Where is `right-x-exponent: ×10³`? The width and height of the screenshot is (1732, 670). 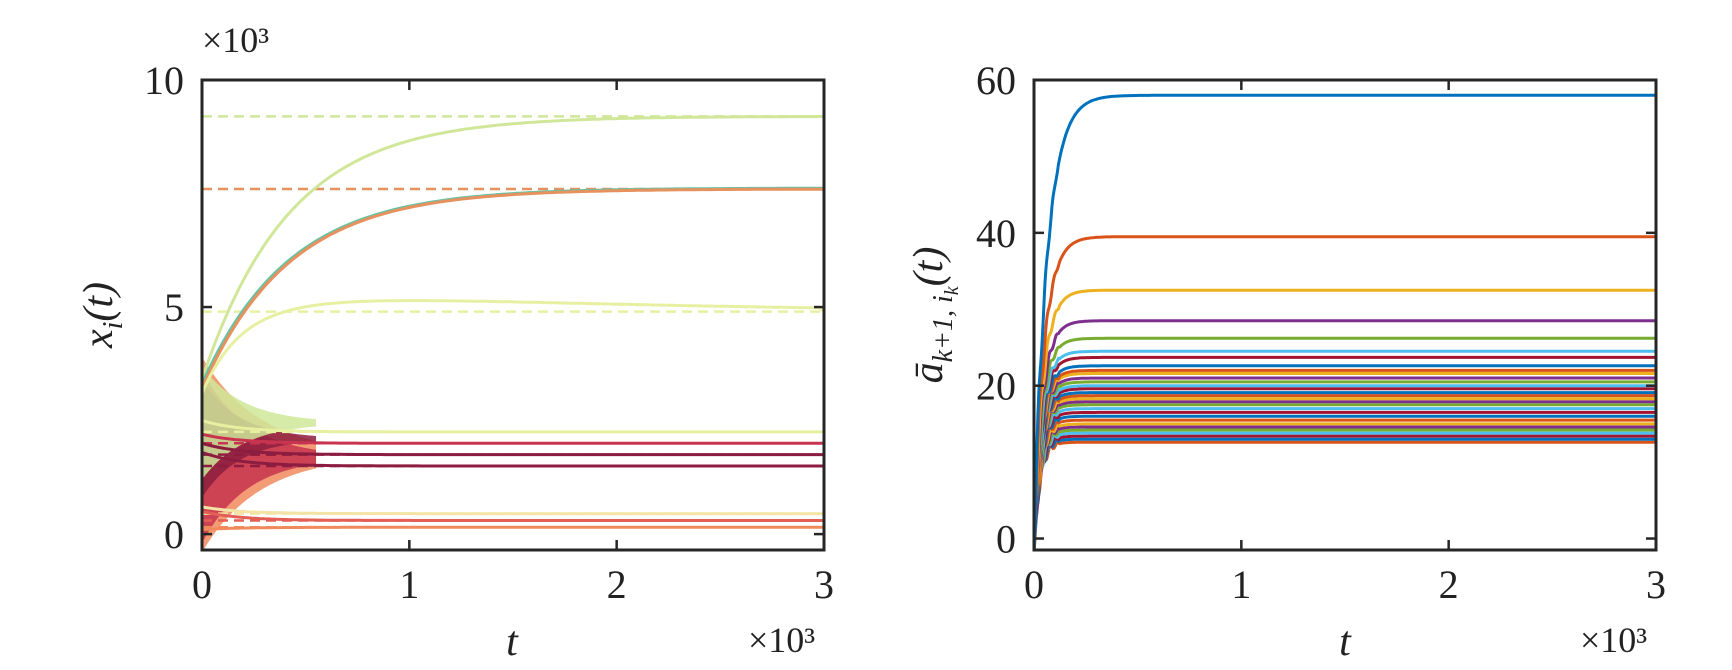
right-x-exponent: ×10³ is located at coordinates (1613, 640).